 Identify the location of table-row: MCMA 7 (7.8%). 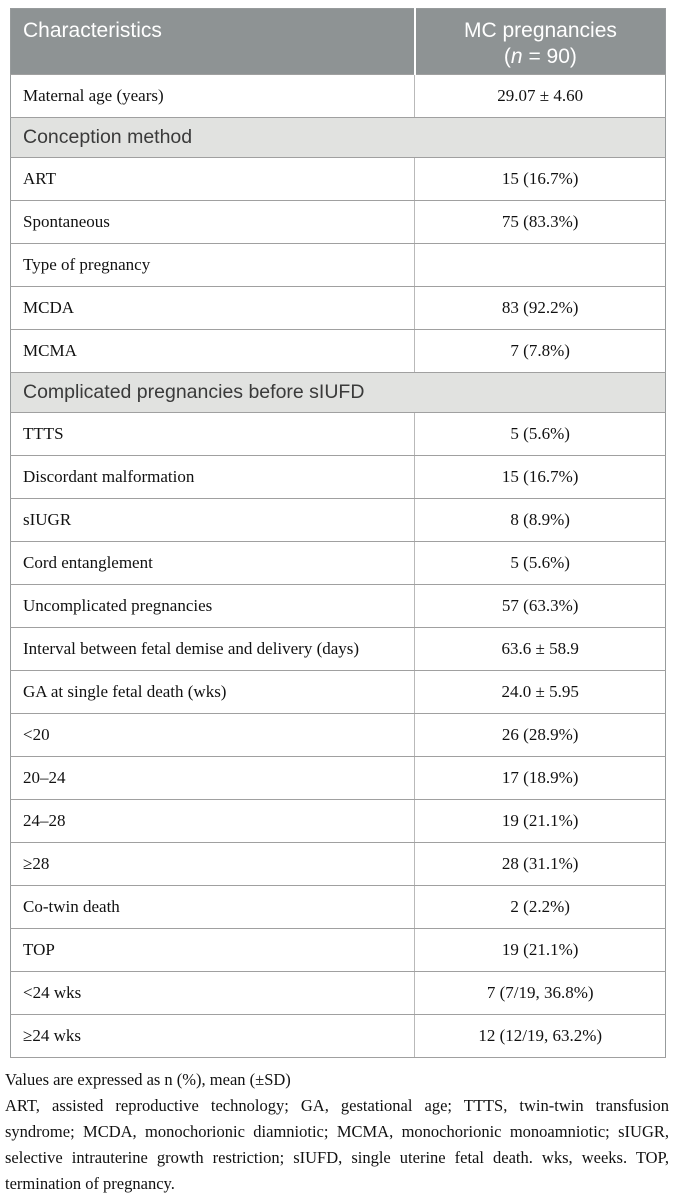
(338, 351).